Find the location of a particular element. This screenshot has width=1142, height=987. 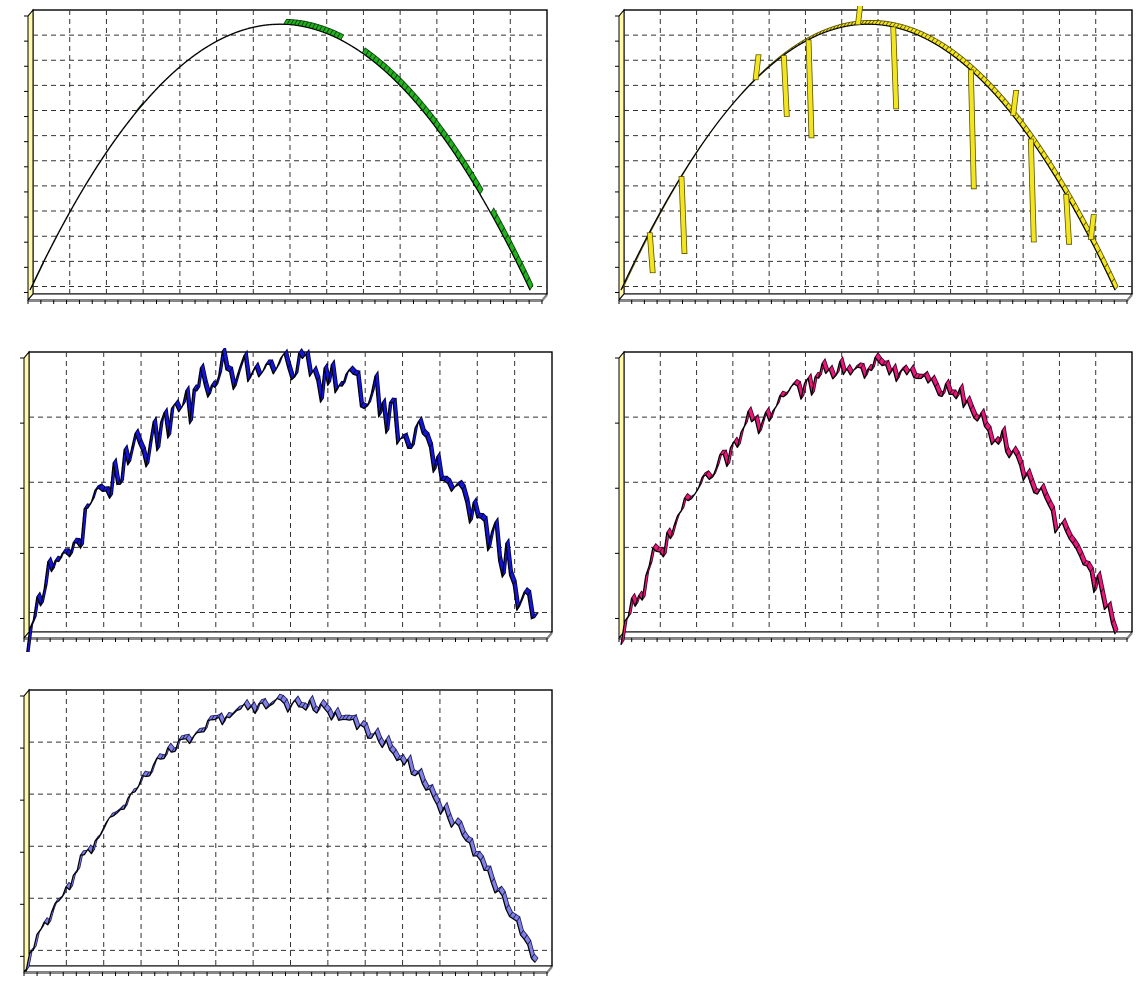

chart-panel-magenta is located at coordinates (872, 500).